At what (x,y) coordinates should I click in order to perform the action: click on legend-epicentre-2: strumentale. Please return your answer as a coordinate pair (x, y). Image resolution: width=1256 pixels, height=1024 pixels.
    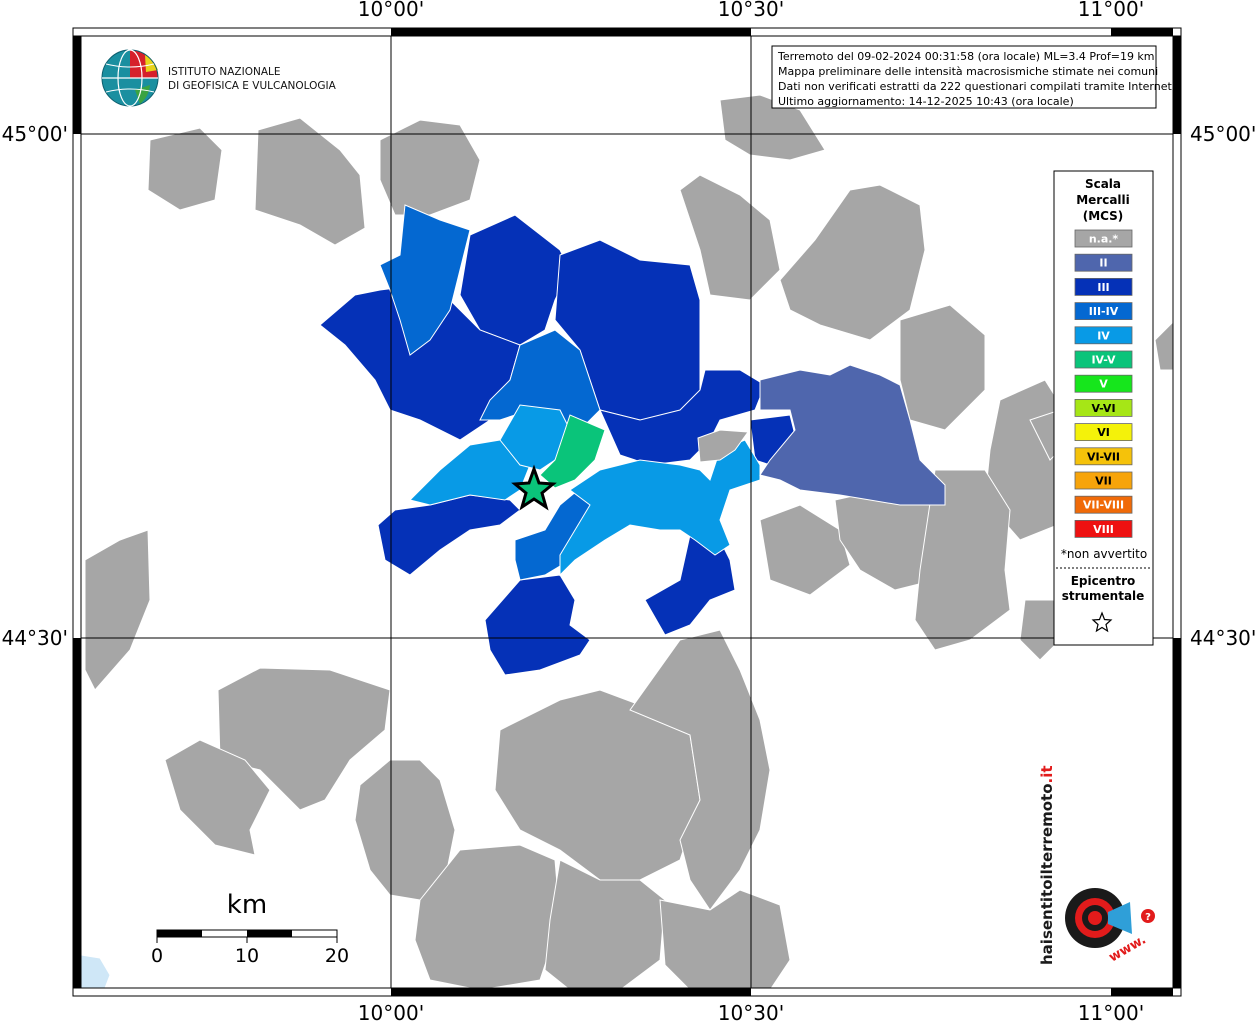
    Looking at the image, I should click on (1103, 596).